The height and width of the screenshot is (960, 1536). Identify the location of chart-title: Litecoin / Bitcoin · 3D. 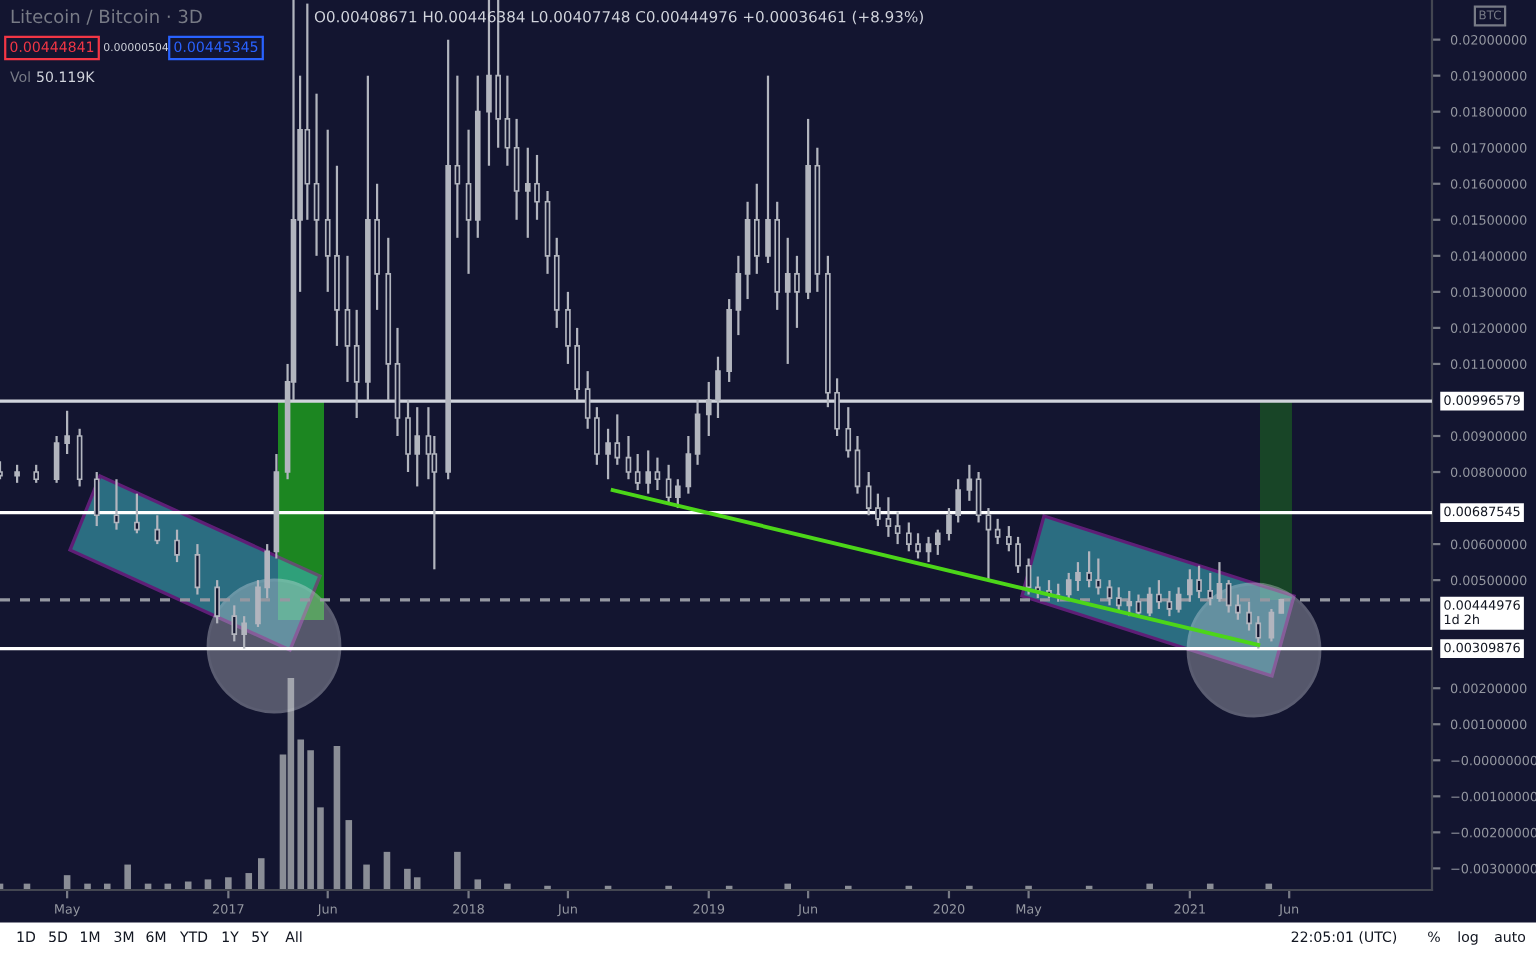
(106, 17).